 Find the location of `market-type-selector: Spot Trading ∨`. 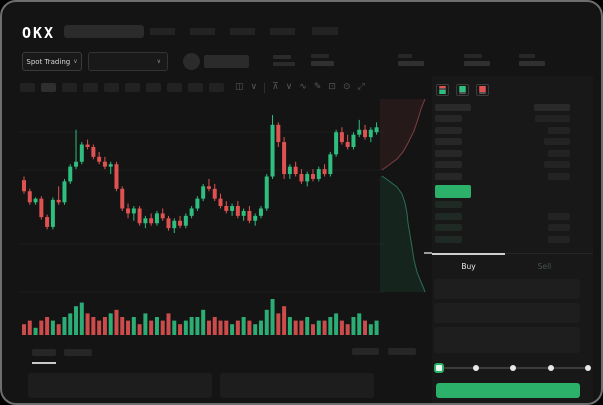

market-type-selector: Spot Trading ∨ is located at coordinates (52, 61).